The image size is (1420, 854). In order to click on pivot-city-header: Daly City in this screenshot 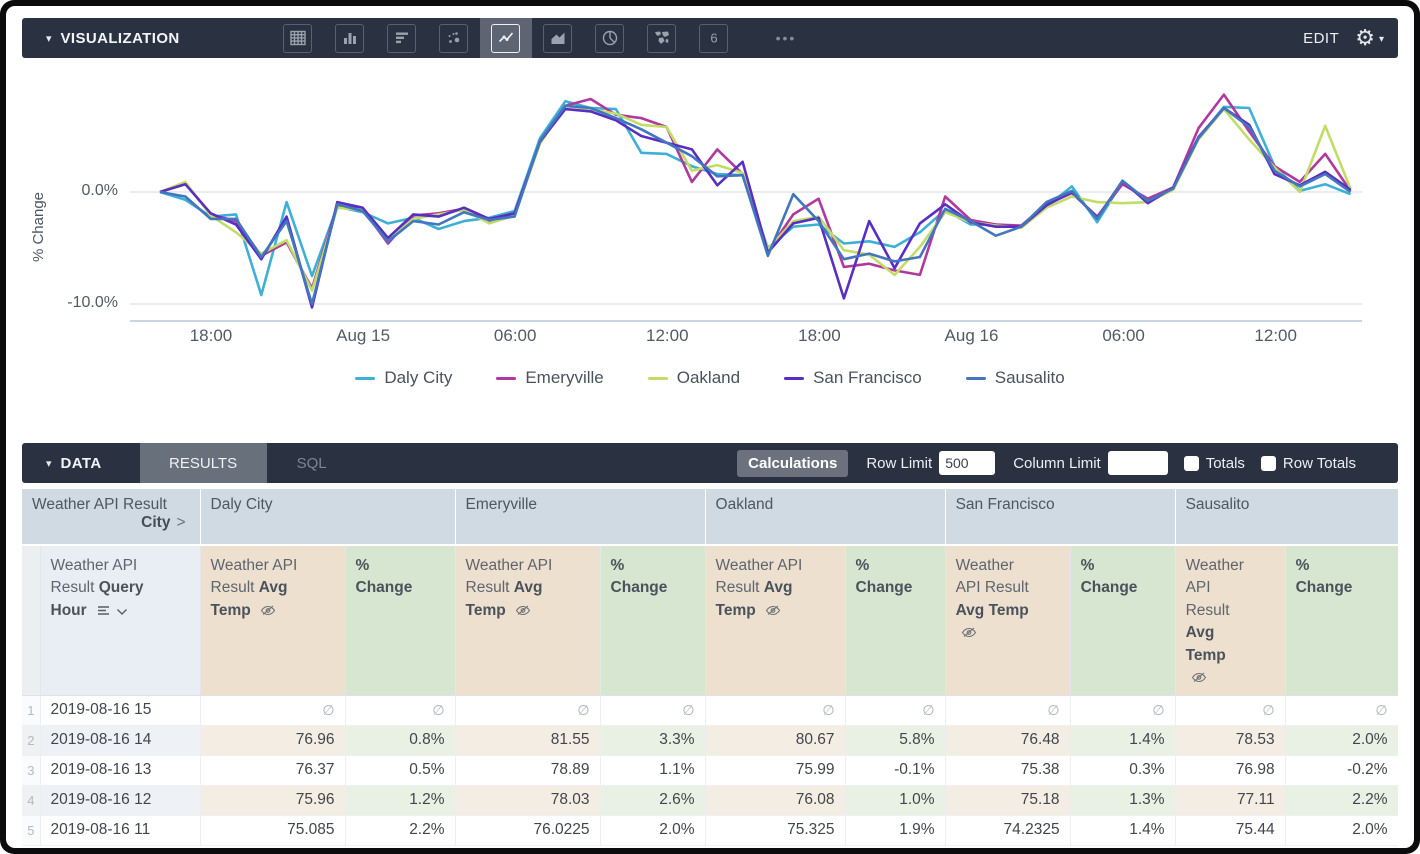, I will do `click(328, 517)`.